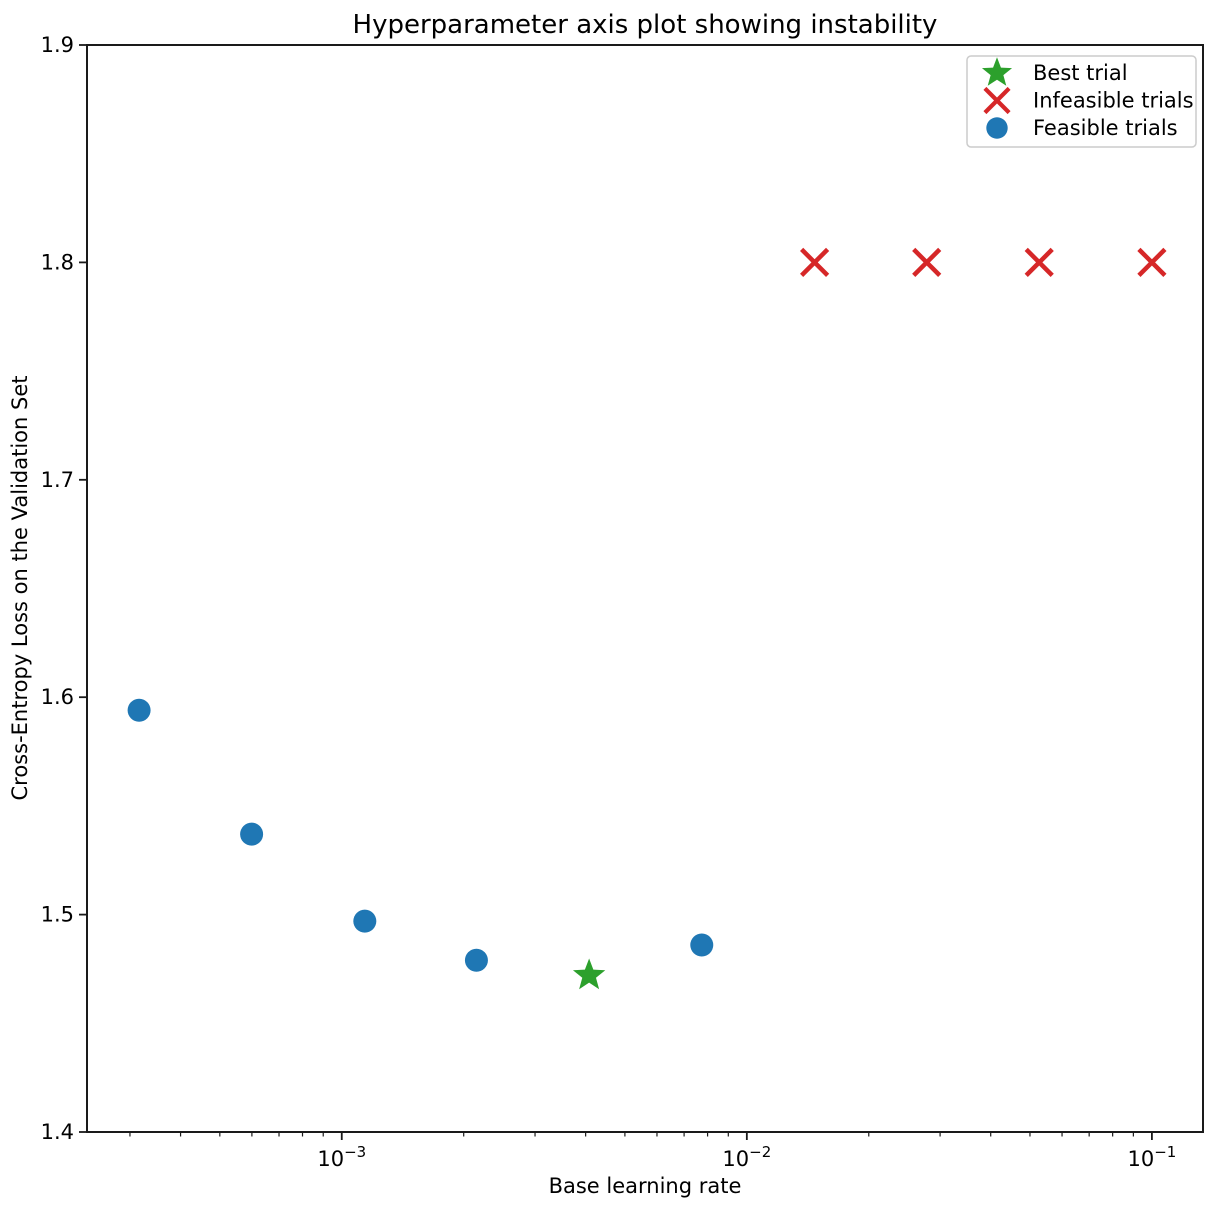 This screenshot has width=1217, height=1209. What do you see at coordinates (645, 1186) in the screenshot?
I see `x-axis-label: Base learning rate` at bounding box center [645, 1186].